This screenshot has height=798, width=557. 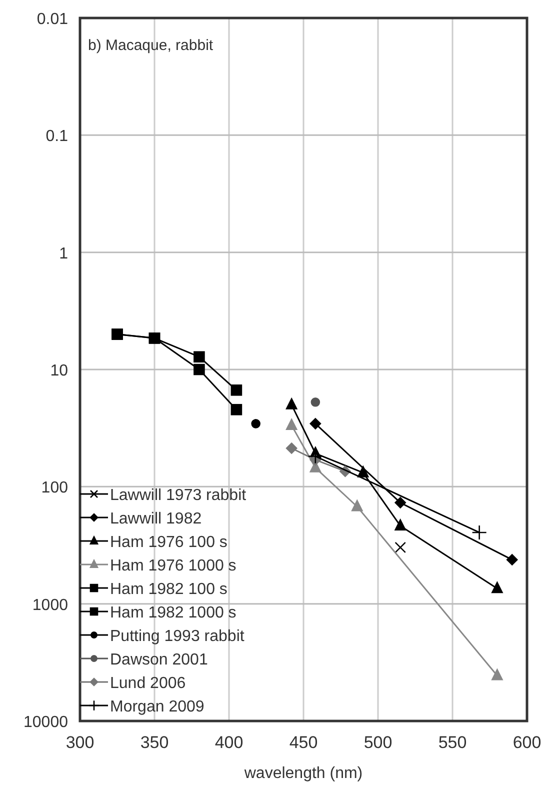 I want to click on legend-label: Ham 1976 100 s, so click(x=169, y=542).